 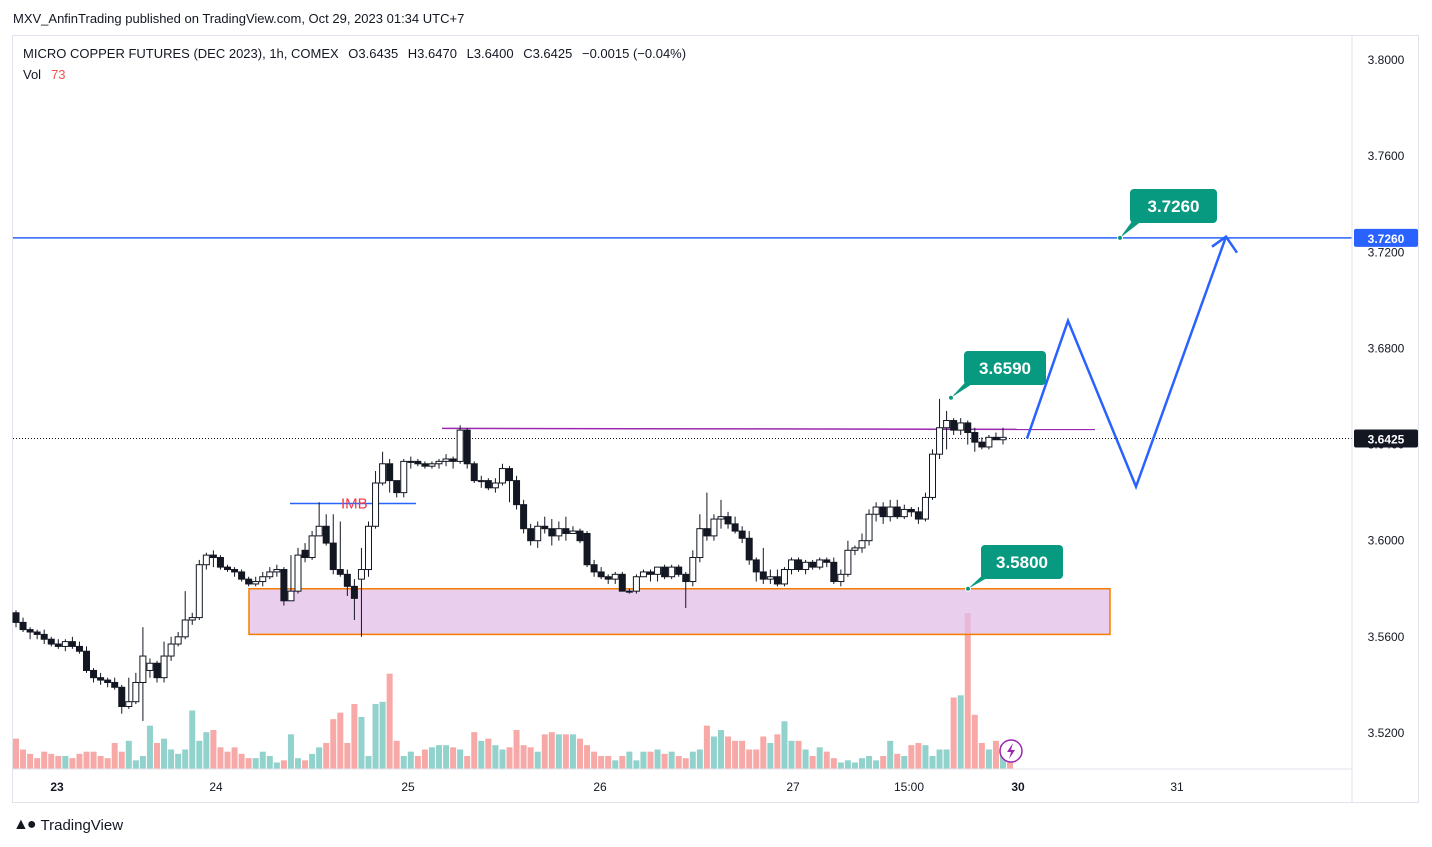 What do you see at coordinates (57, 787) in the screenshot?
I see `time-tick-label: 23` at bounding box center [57, 787].